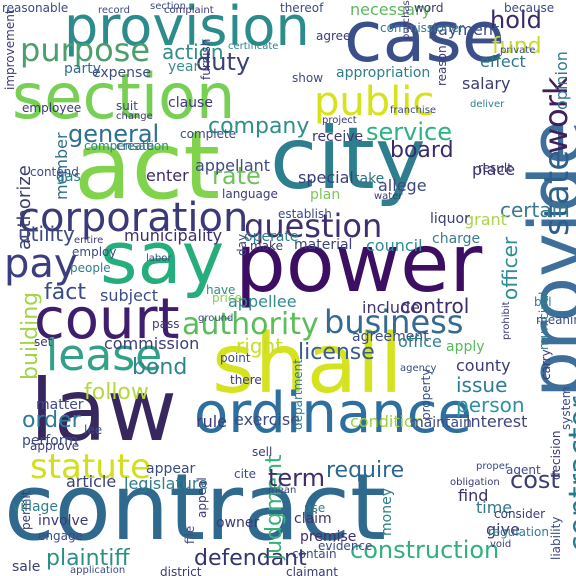 Image resolution: width=576 pixels, height=576 pixels. I want to click on word-allege: allege, so click(402, 185).